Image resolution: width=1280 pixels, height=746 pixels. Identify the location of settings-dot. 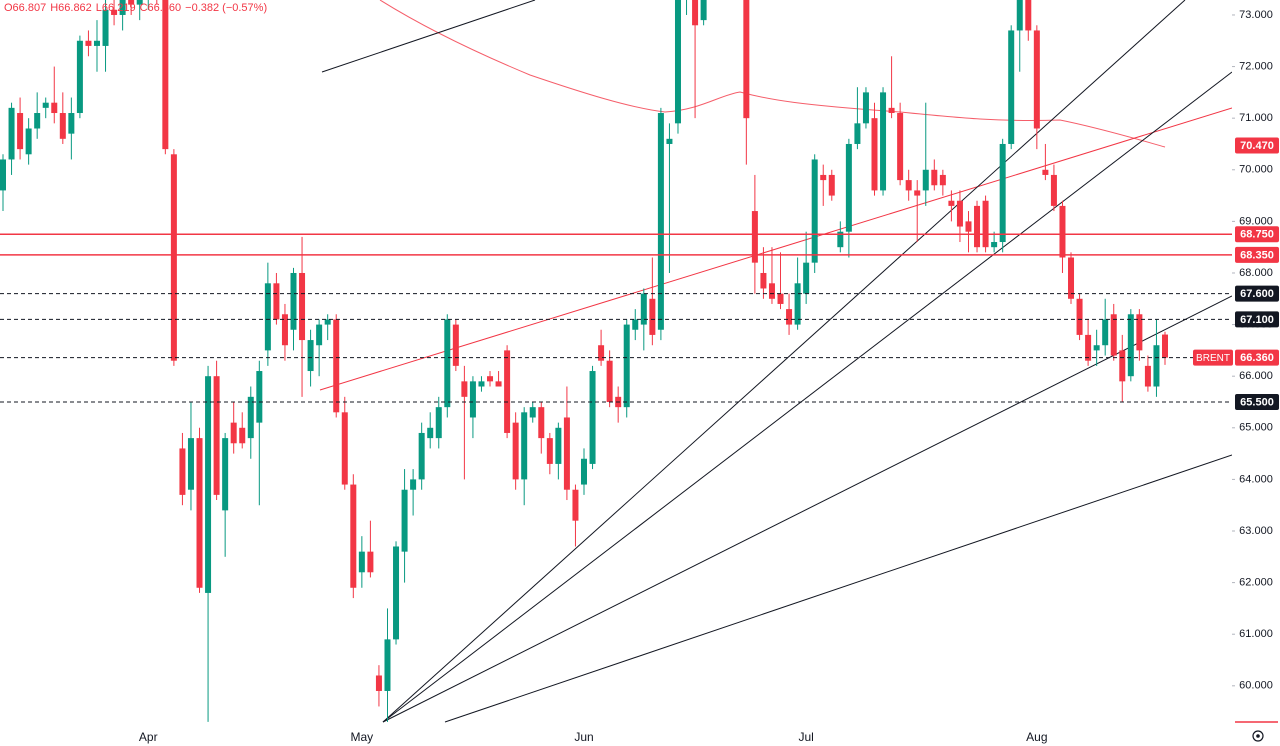
(1258, 736).